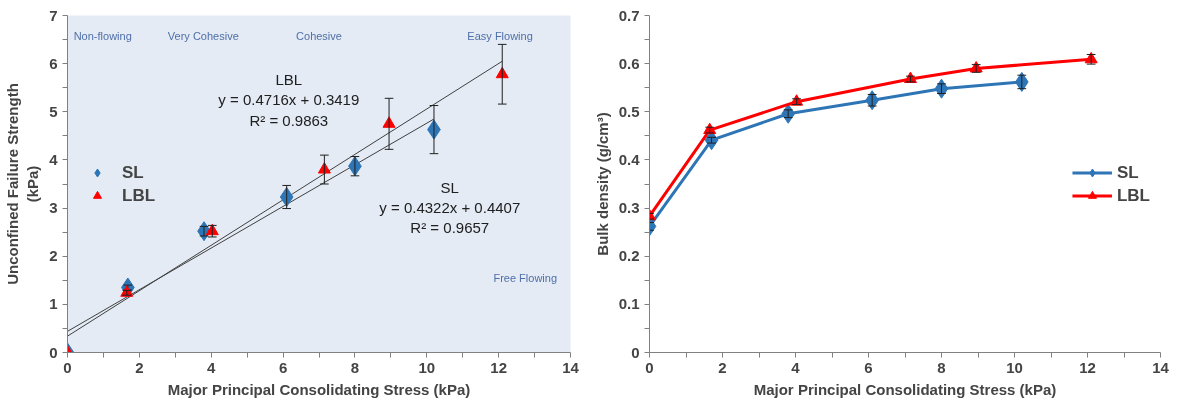 This screenshot has height=409, width=1189. Describe the element at coordinates (602, 184) in the screenshot. I see `y-axis-title: Bulk density (g/cm³)` at that location.